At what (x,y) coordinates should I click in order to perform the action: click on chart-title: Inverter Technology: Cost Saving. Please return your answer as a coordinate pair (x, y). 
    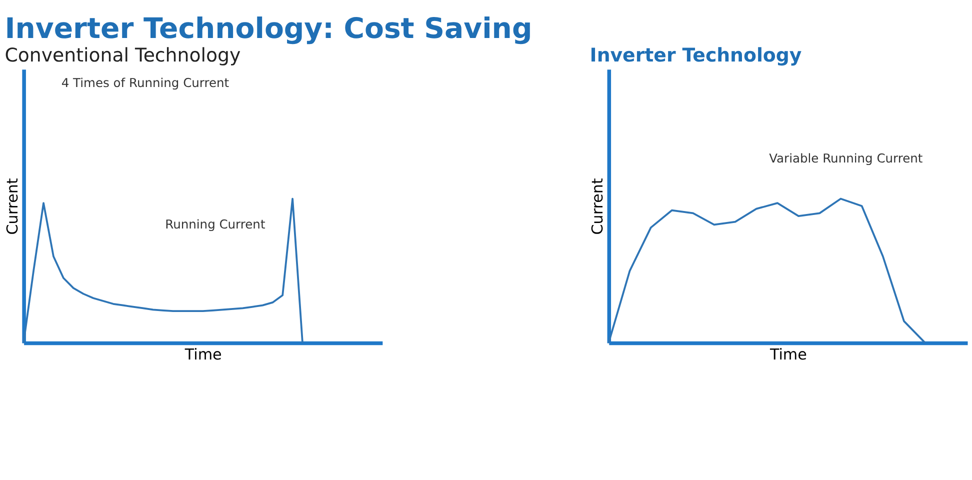
    Looking at the image, I should click on (268, 28).